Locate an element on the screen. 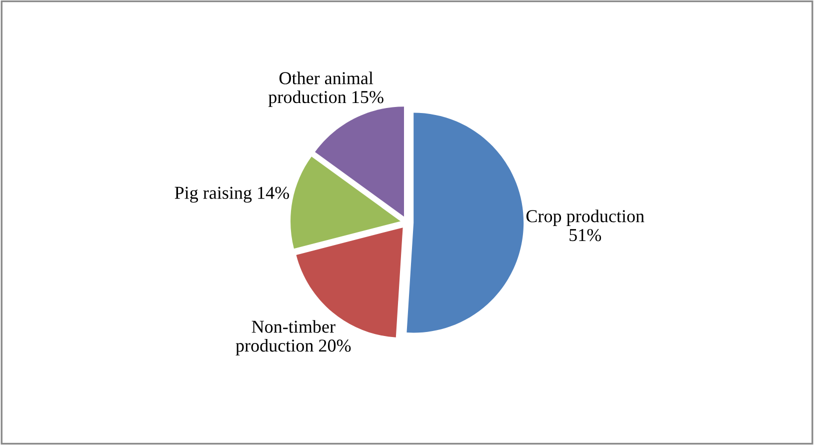 The height and width of the screenshot is (445, 814). slice-label: Other animal production 15% is located at coordinates (326, 89).